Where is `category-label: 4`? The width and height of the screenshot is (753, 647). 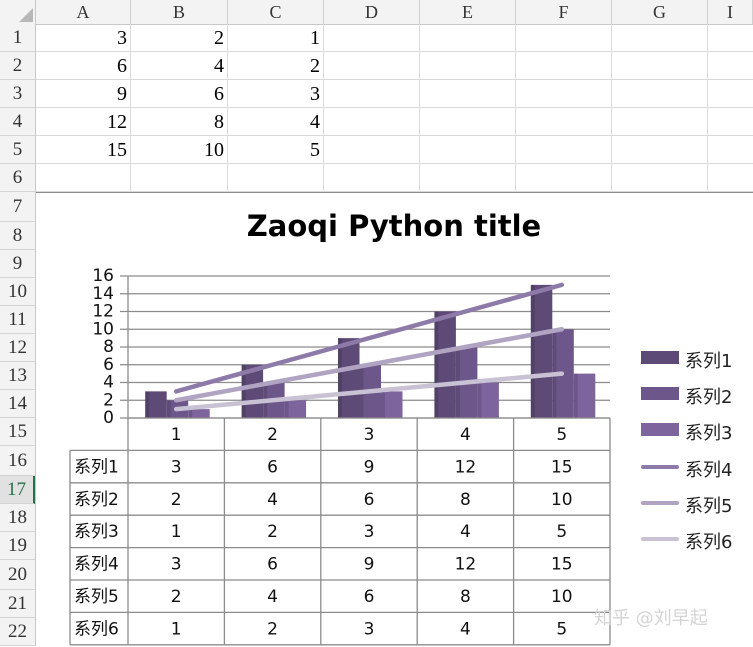
category-label: 4 is located at coordinates (465, 435).